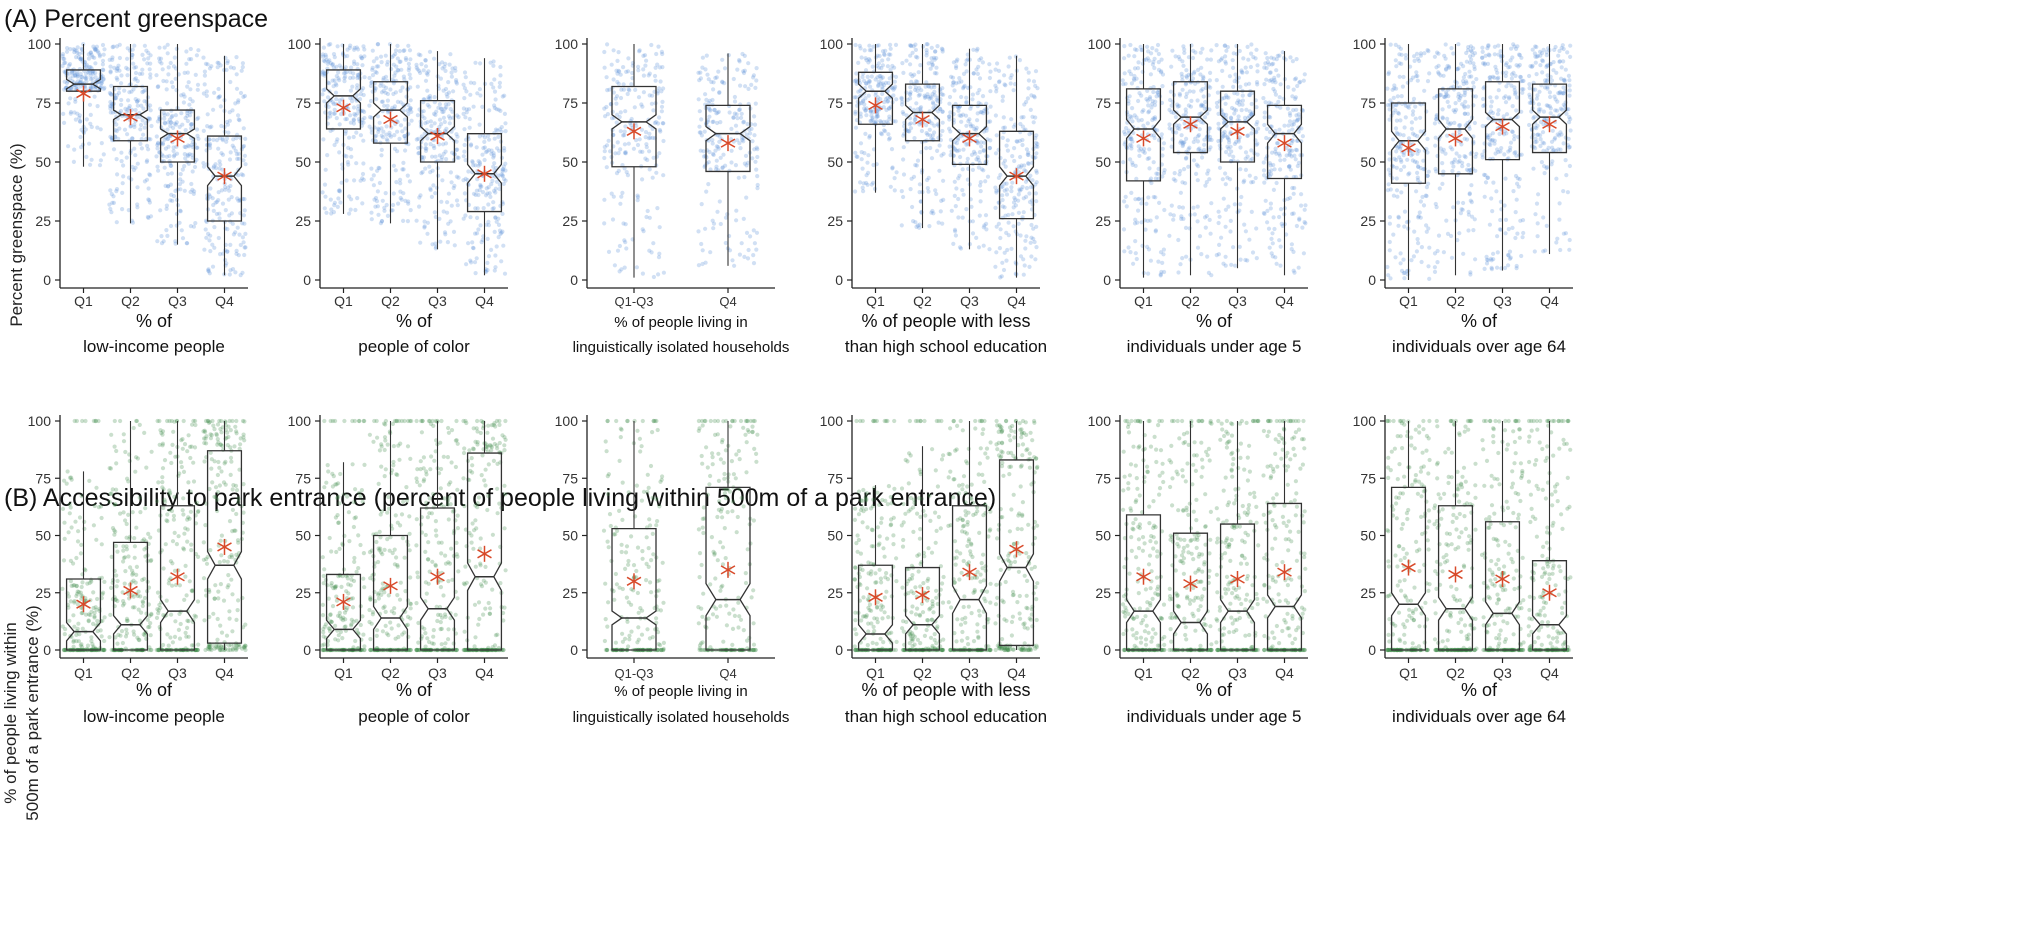 The image size is (2024, 942). What do you see at coordinates (875, 301) in the screenshot?
I see `x-tick-label: Q1` at bounding box center [875, 301].